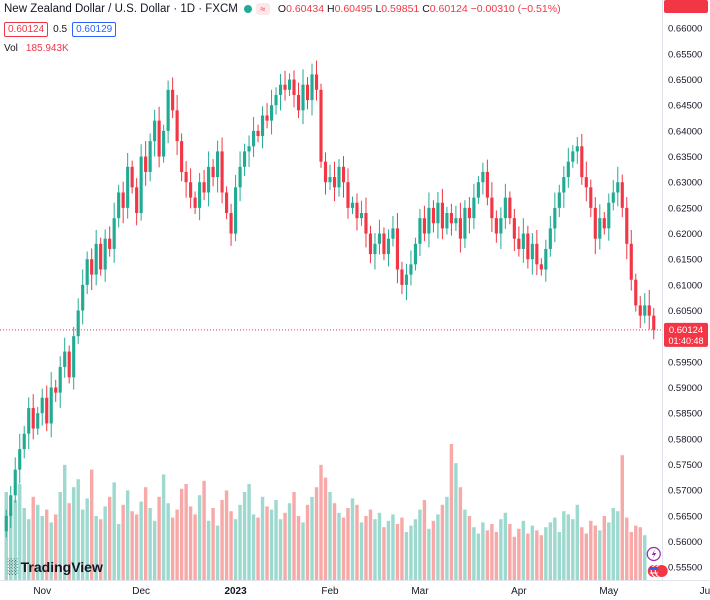 This screenshot has width=710, height=600. I want to click on buy-price-button: 0.60129, so click(94, 29).